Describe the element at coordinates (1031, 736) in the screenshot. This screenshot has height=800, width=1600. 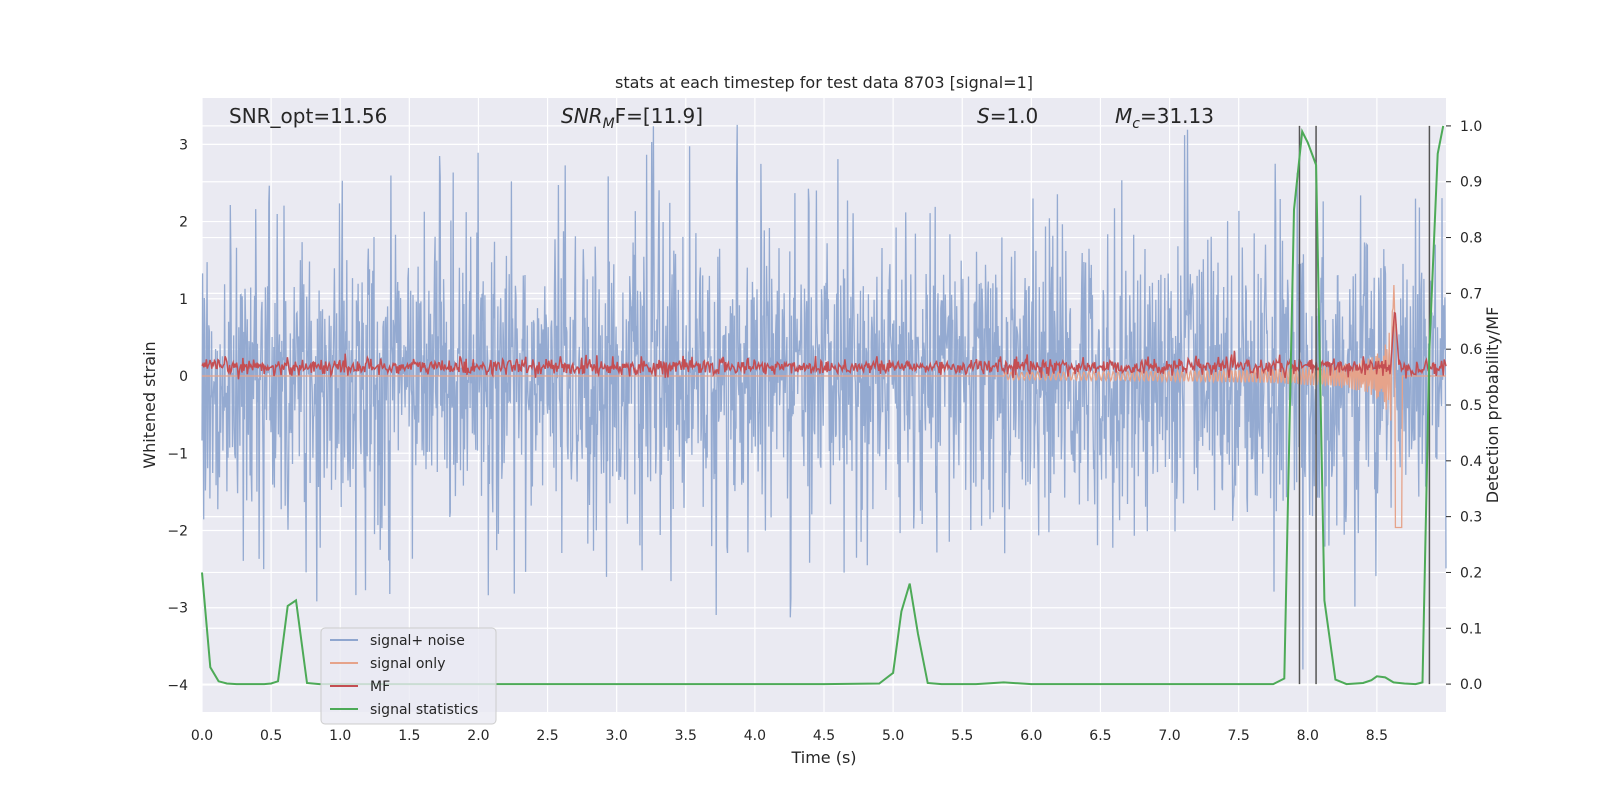
I see `x-tick-label-12: 6.0` at that location.